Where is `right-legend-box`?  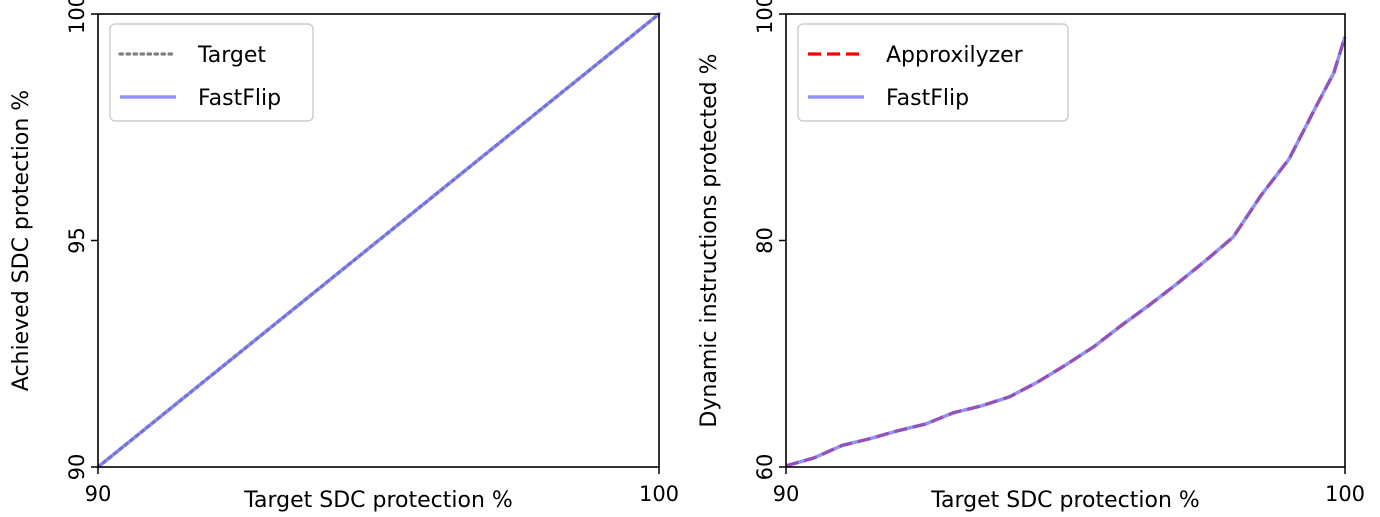 right-legend-box is located at coordinates (933, 72).